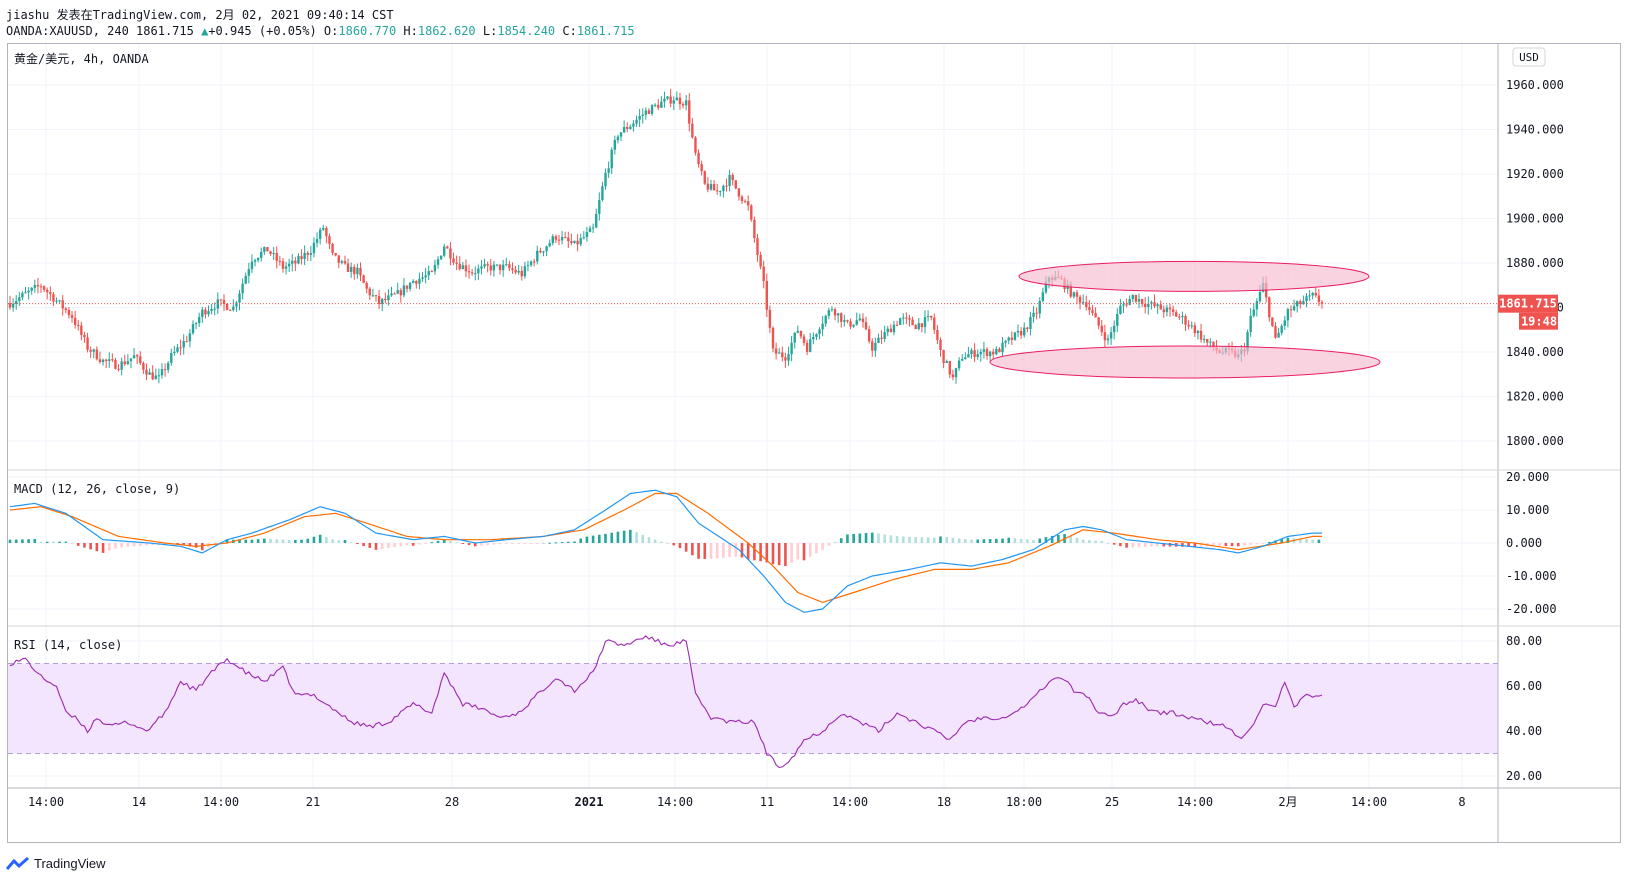 Image resolution: width=1627 pixels, height=883 pixels. What do you see at coordinates (1535, 352) in the screenshot?
I see `price-axis-tick-label: 1840.000` at bounding box center [1535, 352].